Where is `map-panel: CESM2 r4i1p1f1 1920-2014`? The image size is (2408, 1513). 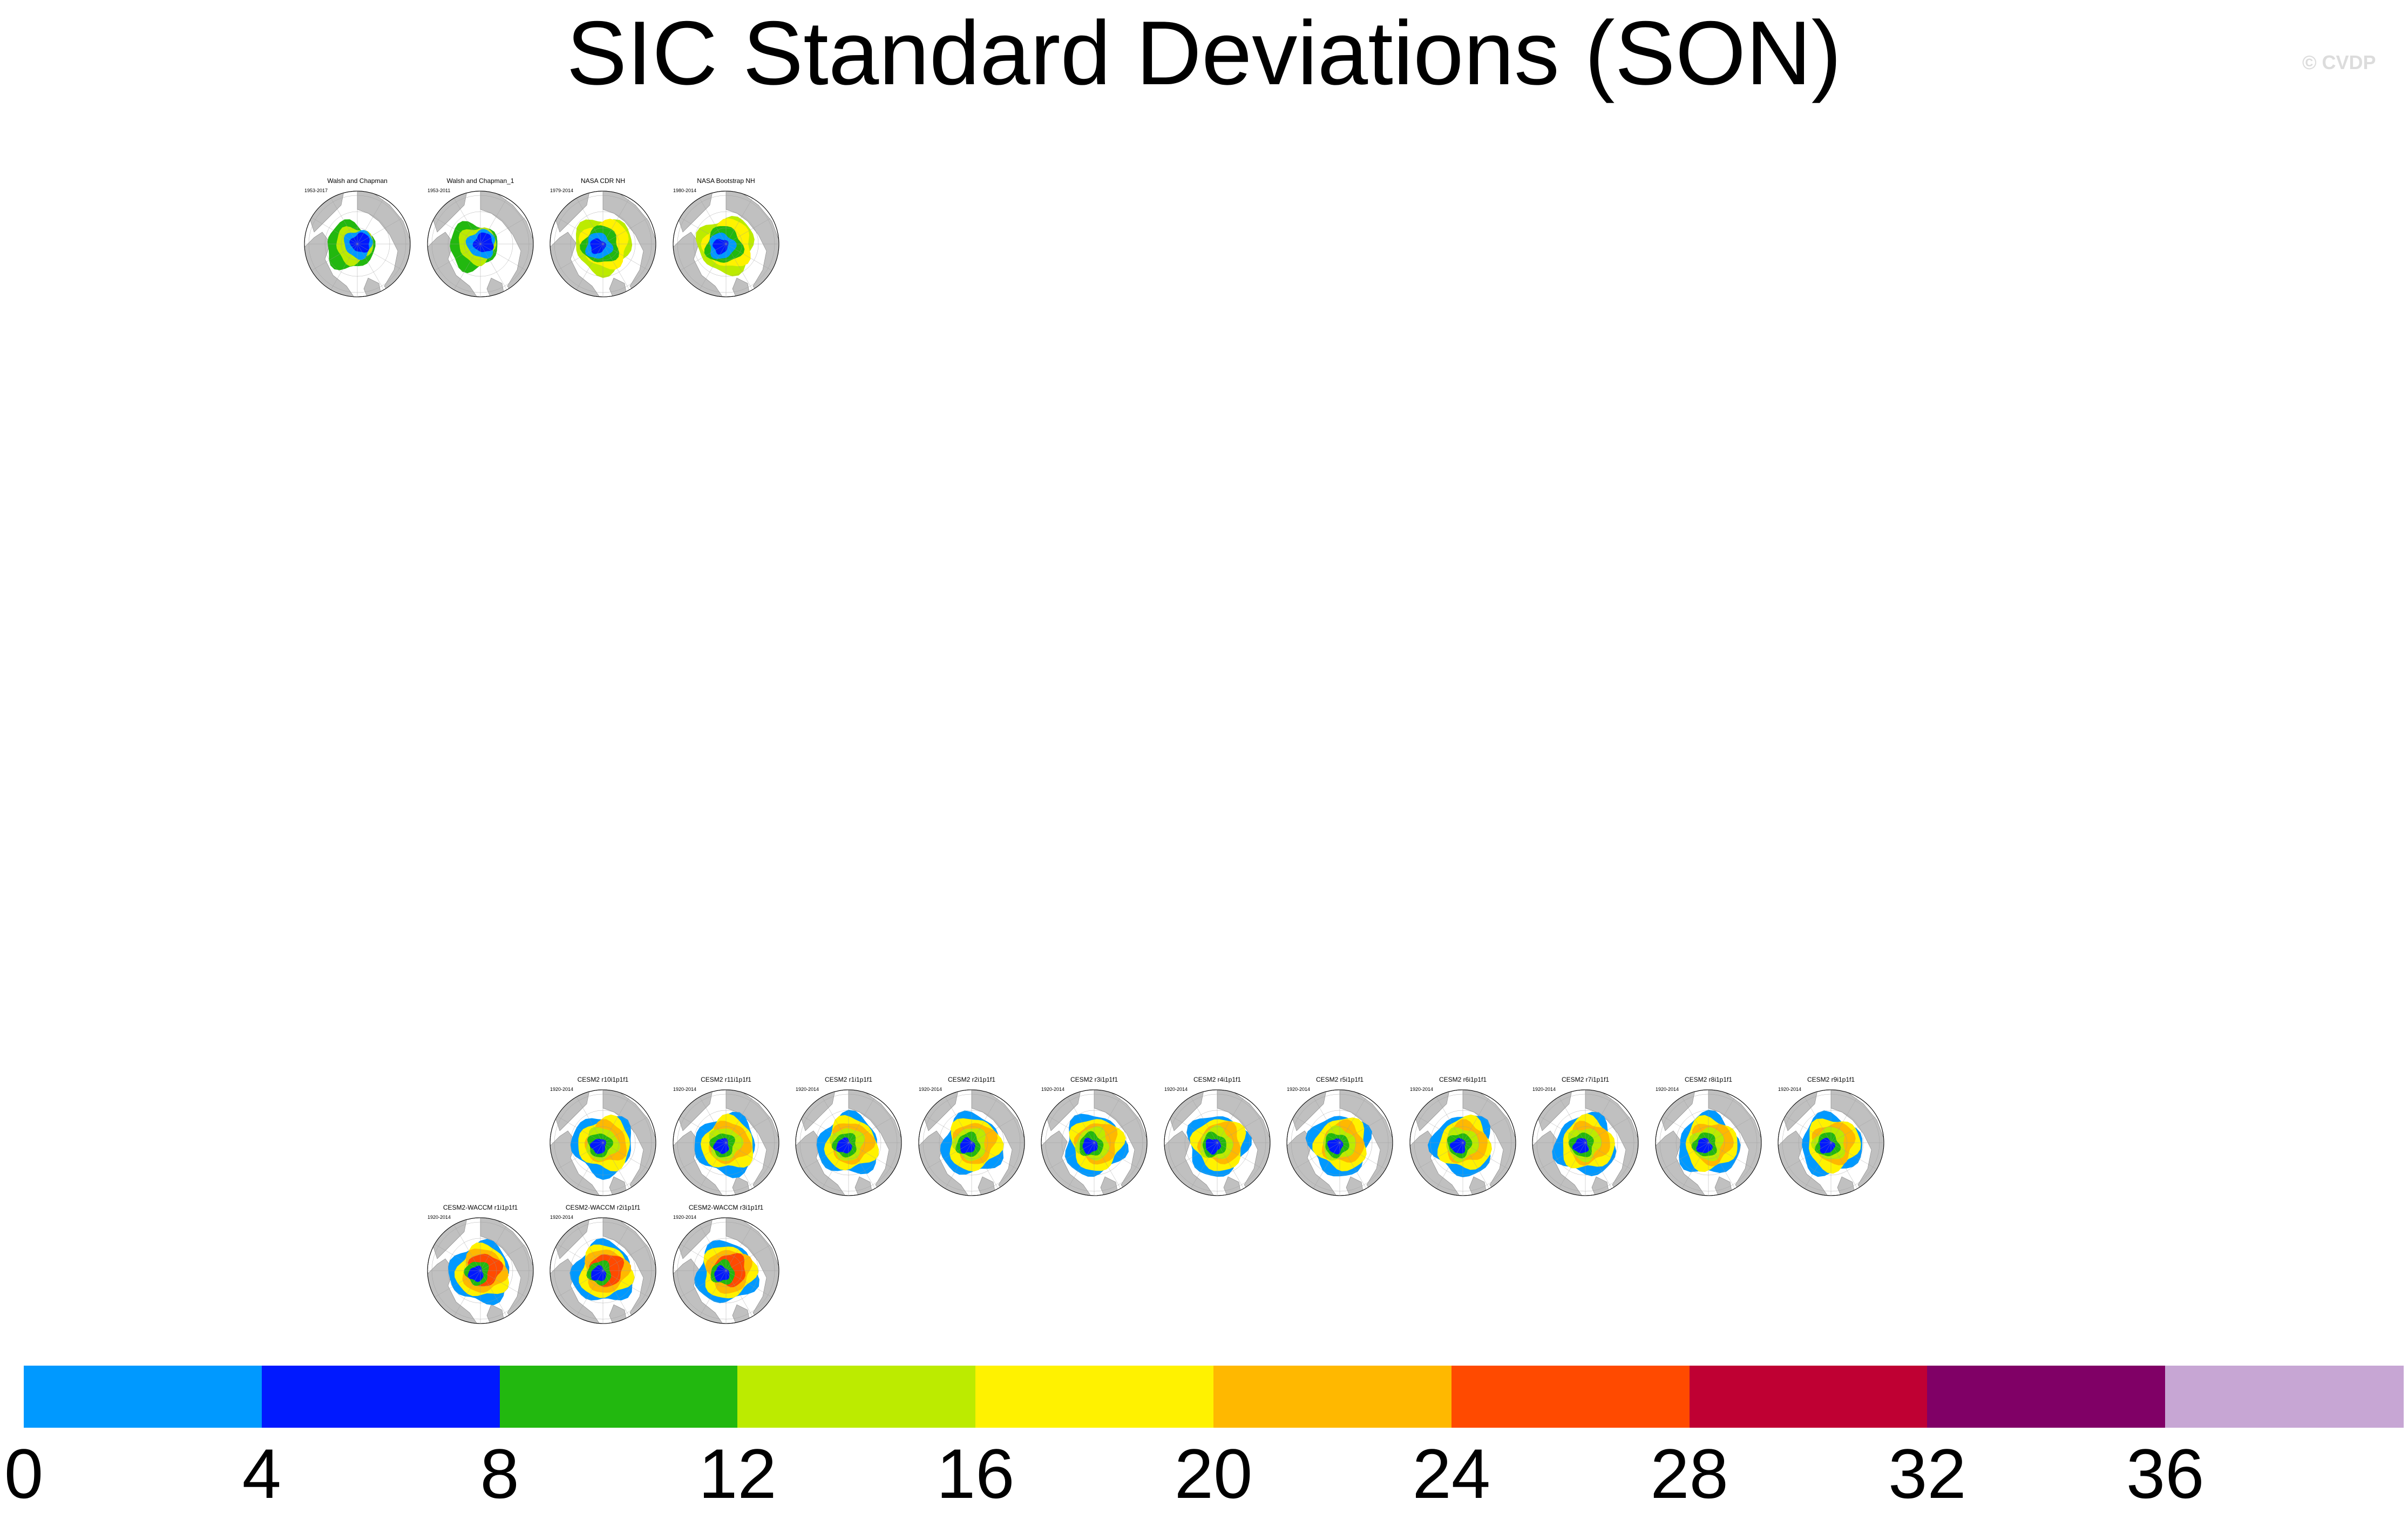
map-panel: CESM2 r4i1p1f1 1920-2014 is located at coordinates (1217, 1138).